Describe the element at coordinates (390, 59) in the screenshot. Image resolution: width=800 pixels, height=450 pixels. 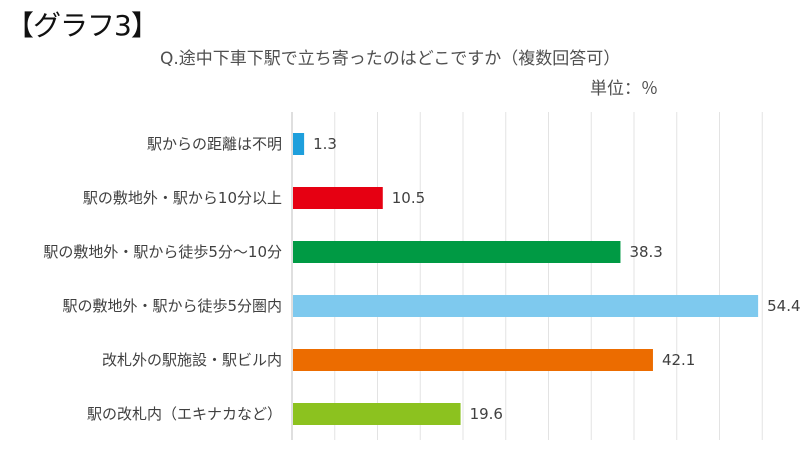
I see `chart-title: Q.途中下車下駅で立ち寄ったのはどこですか（複数回答可）` at that location.